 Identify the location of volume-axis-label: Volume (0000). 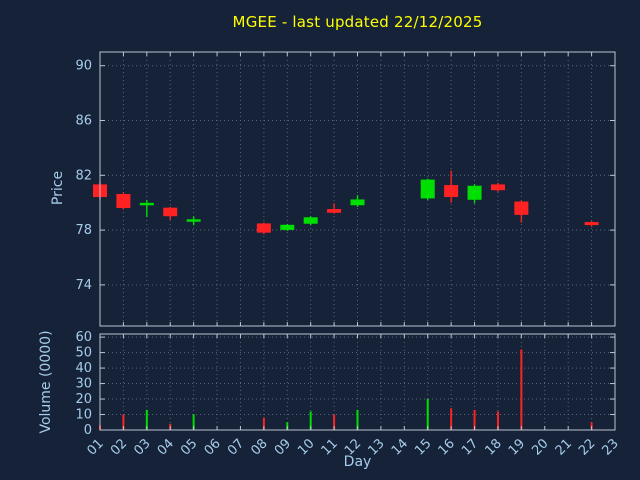
(46, 382).